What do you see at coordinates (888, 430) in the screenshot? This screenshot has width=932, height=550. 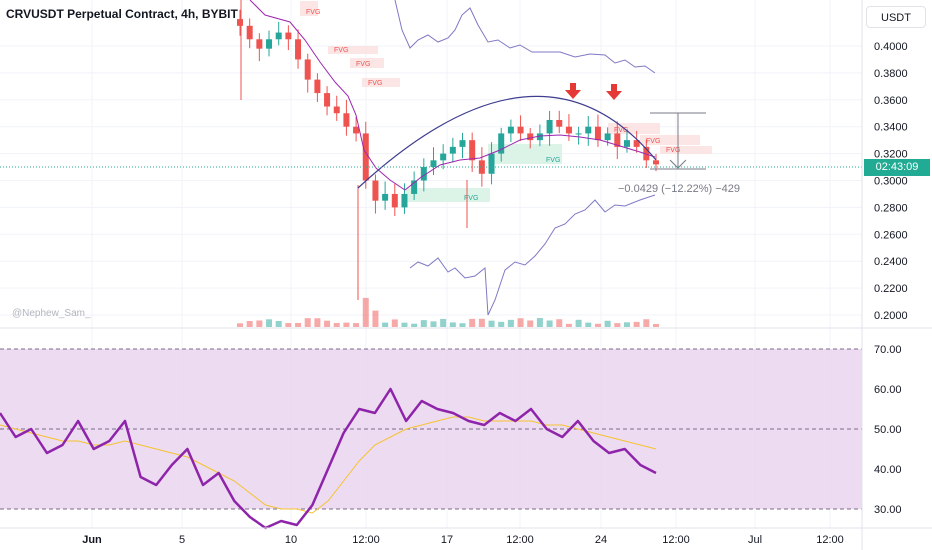 I see `rsi-tick-label: 50.00` at bounding box center [888, 430].